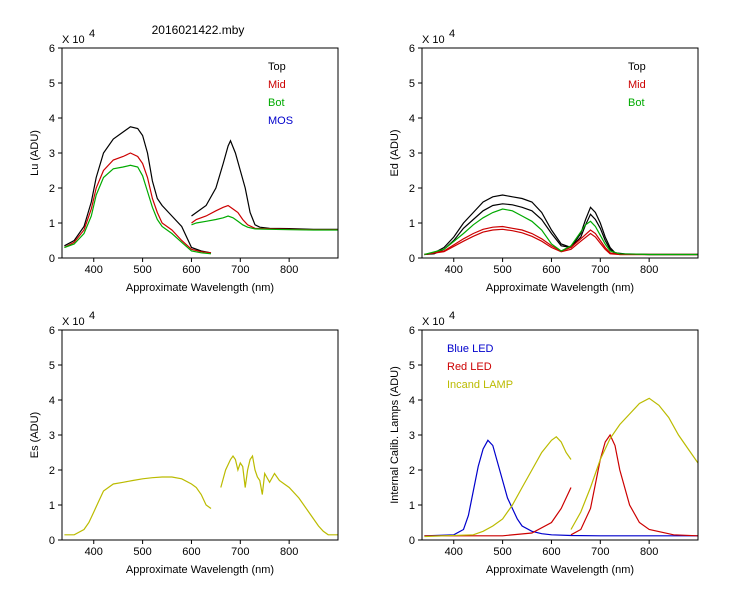 This screenshot has height=600, width=750. Describe the element at coordinates (469, 367) in the screenshot. I see `legend-red-led: Red LED` at that location.